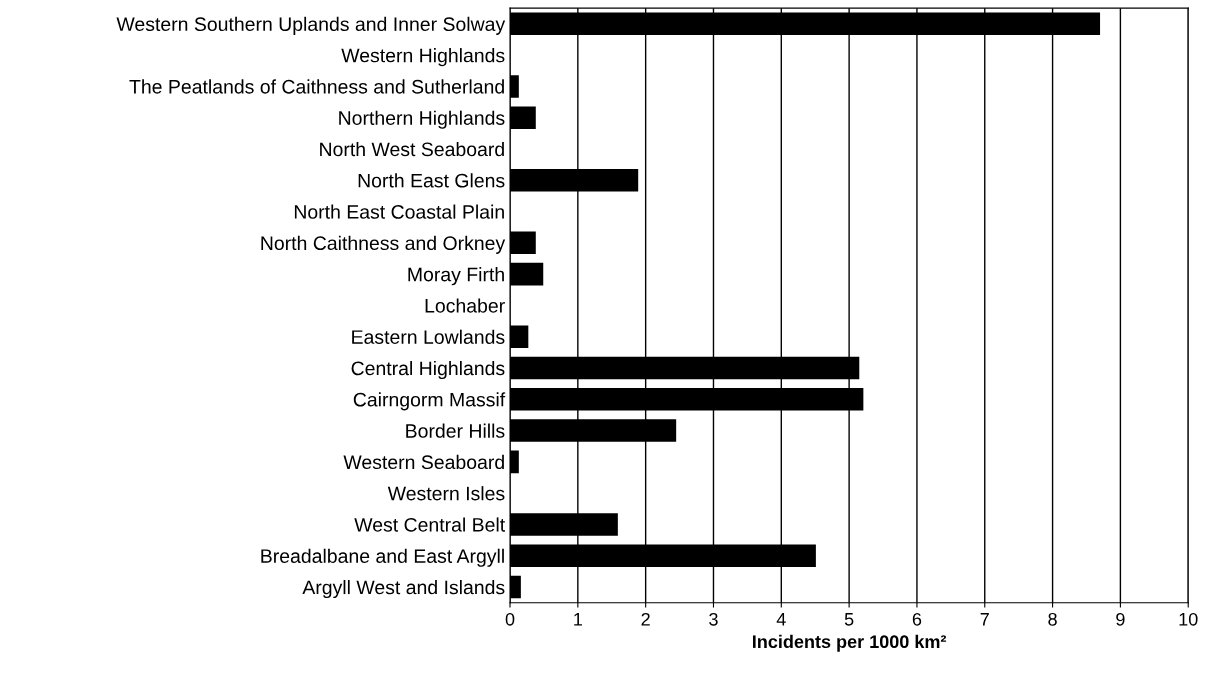  Describe the element at coordinates (382, 557) in the screenshot. I see `y-tick-label: Breadalbane and East Argyll` at that location.